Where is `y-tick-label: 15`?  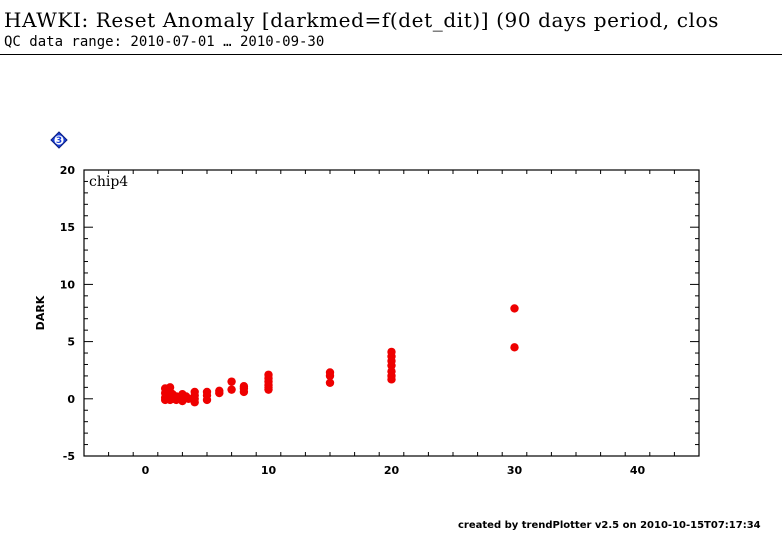 y-tick-label: 15 is located at coordinates (67, 227).